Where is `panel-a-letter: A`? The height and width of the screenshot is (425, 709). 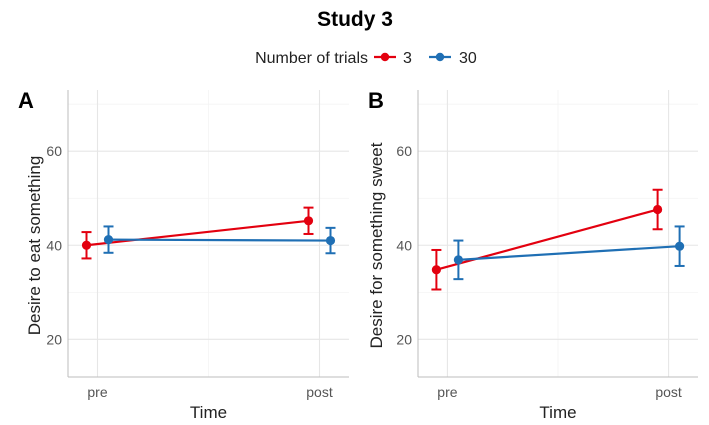
panel-a-letter: A is located at coordinates (26, 100).